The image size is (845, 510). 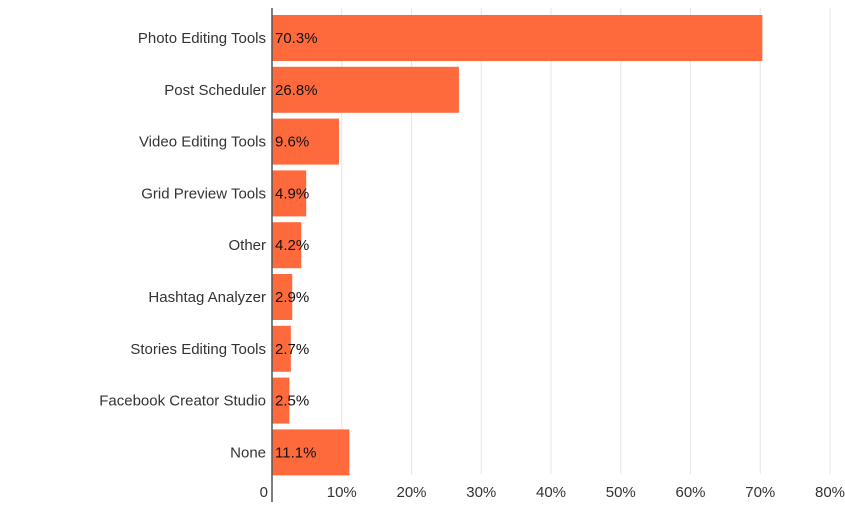 I want to click on x-tick-label-40: 40%, so click(x=551, y=492).